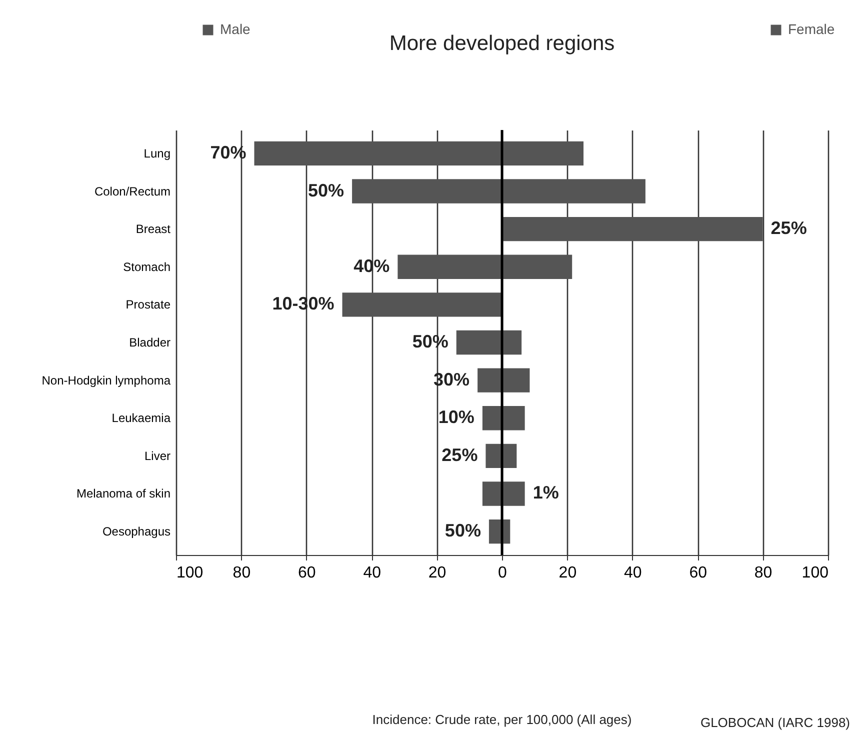 The width and height of the screenshot is (856, 740). What do you see at coordinates (775, 722) in the screenshot?
I see `text: GLOBOCAN (IARC 1998)` at bounding box center [775, 722].